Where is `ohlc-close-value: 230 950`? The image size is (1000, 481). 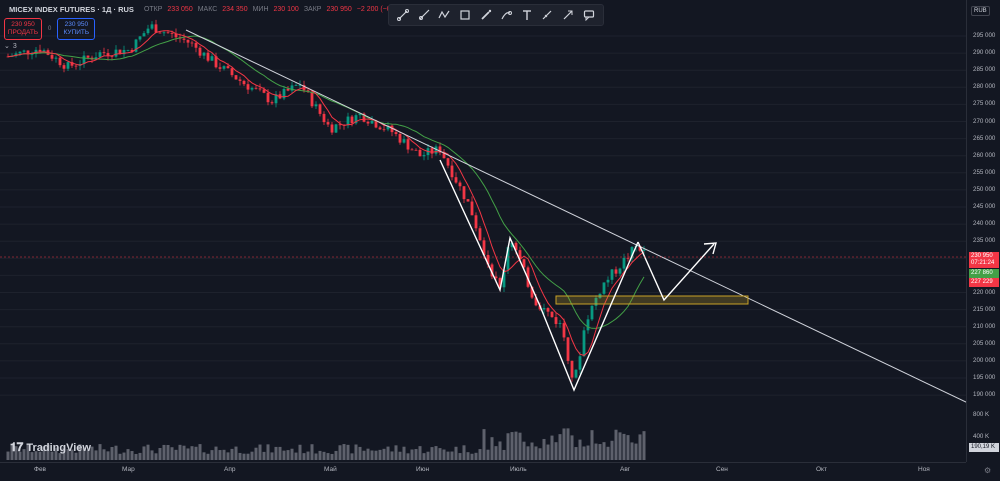
ohlc-close-value: 230 950 is located at coordinates (339, 9).